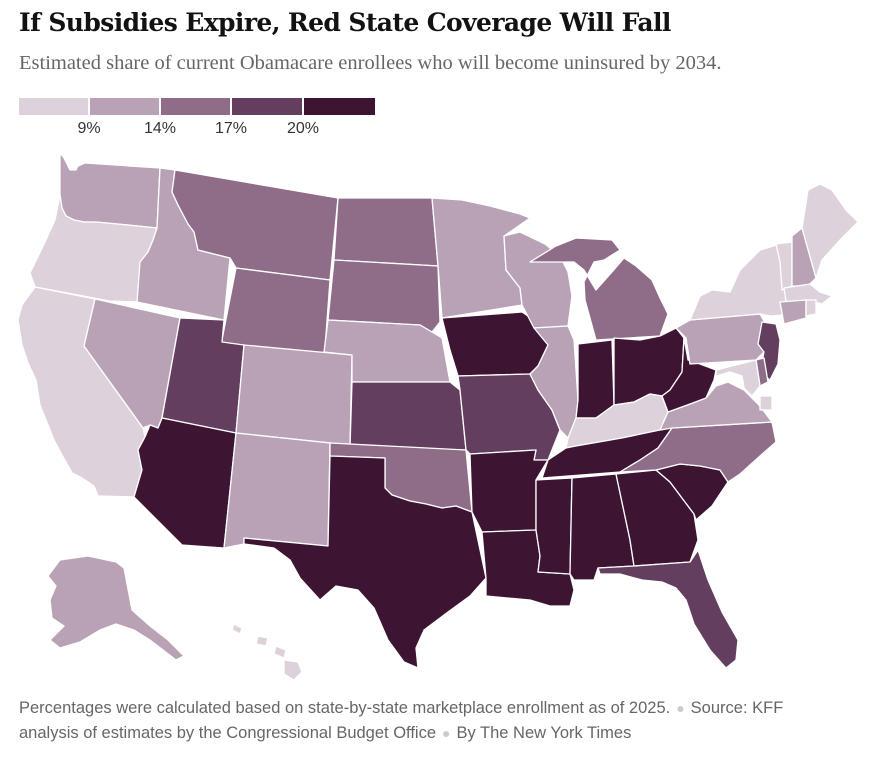 The width and height of the screenshot is (869, 761). I want to click on legend-tick-17: 17%, so click(231, 128).